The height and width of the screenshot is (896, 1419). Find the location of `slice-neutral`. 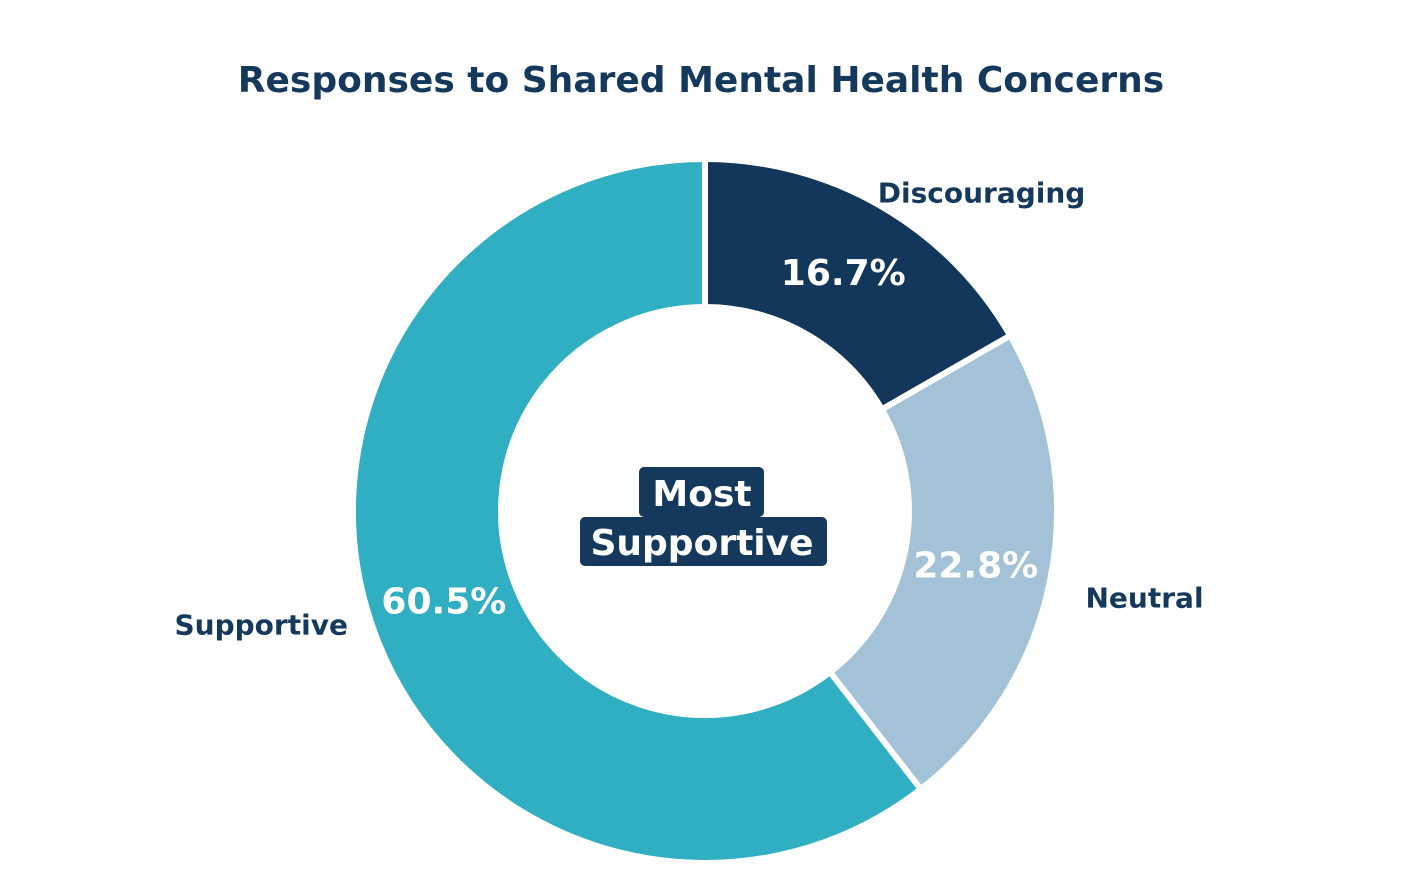

slice-neutral is located at coordinates (943, 562).